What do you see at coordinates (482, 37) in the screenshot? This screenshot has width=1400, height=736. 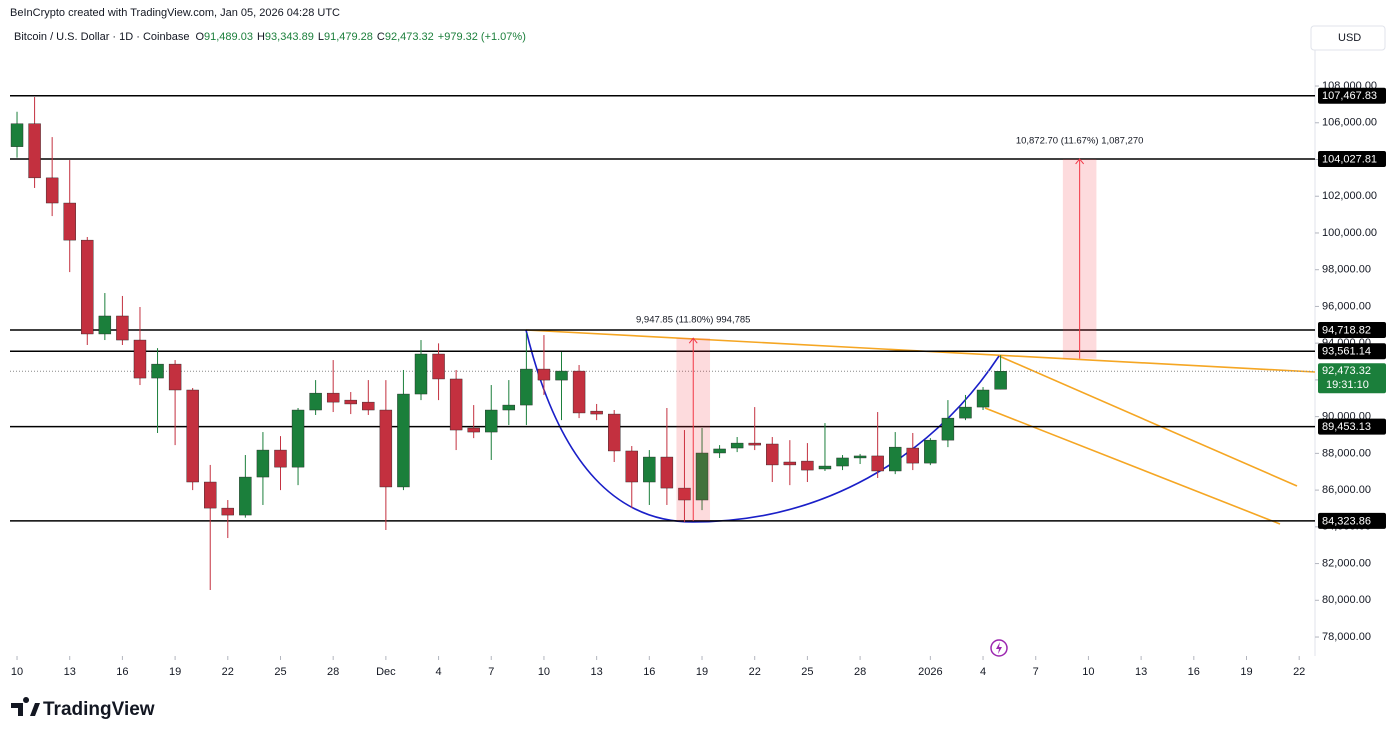 I see `change: +979.32 (+1.07%)` at bounding box center [482, 37].